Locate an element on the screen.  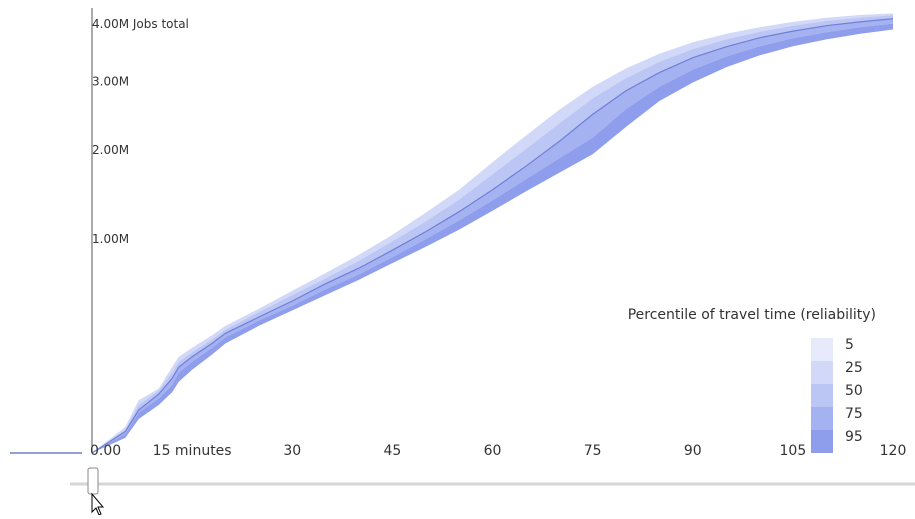
legend-label: 5 is located at coordinates (849, 345).